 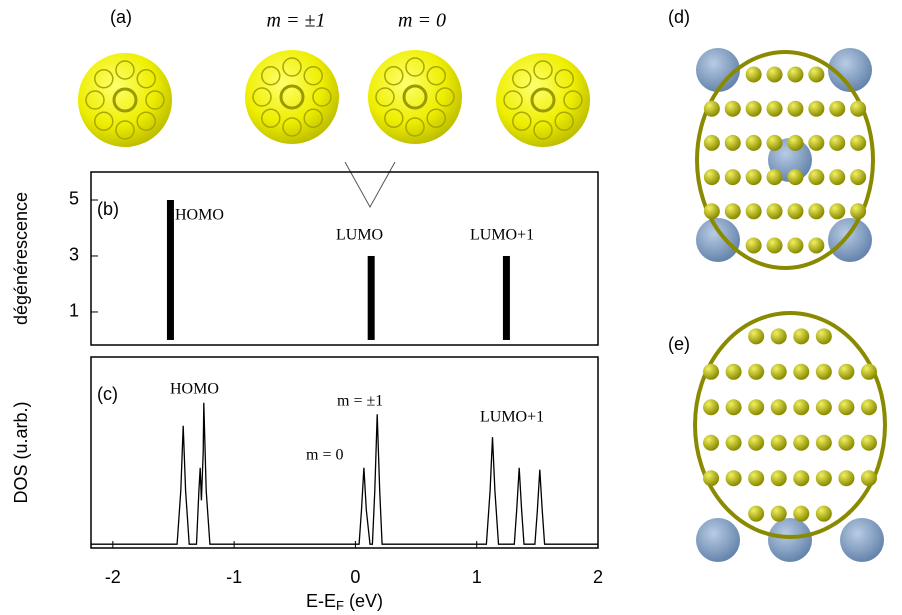 What do you see at coordinates (21, 258) in the screenshot?
I see `y-axis-label: dégénérescence` at bounding box center [21, 258].